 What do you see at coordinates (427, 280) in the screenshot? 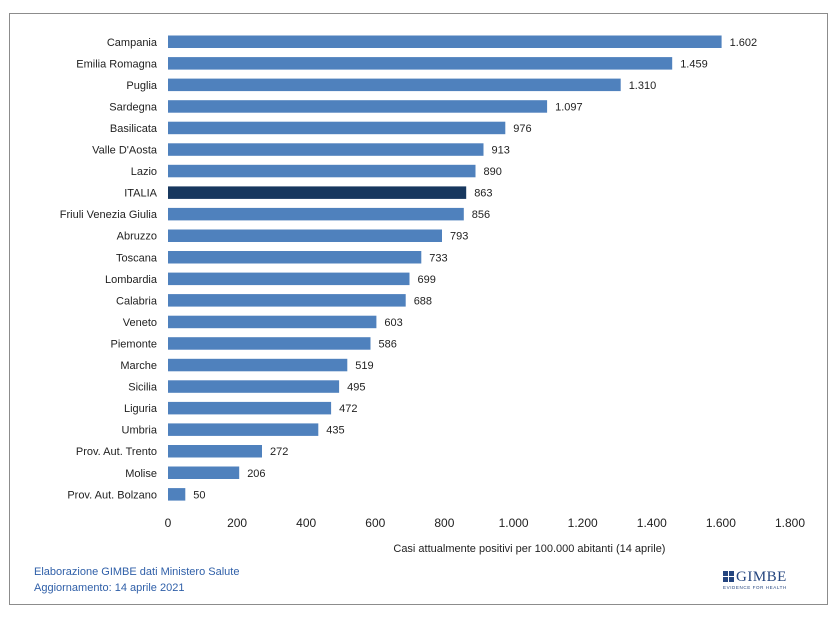
I see `value-label: 699` at bounding box center [427, 280].